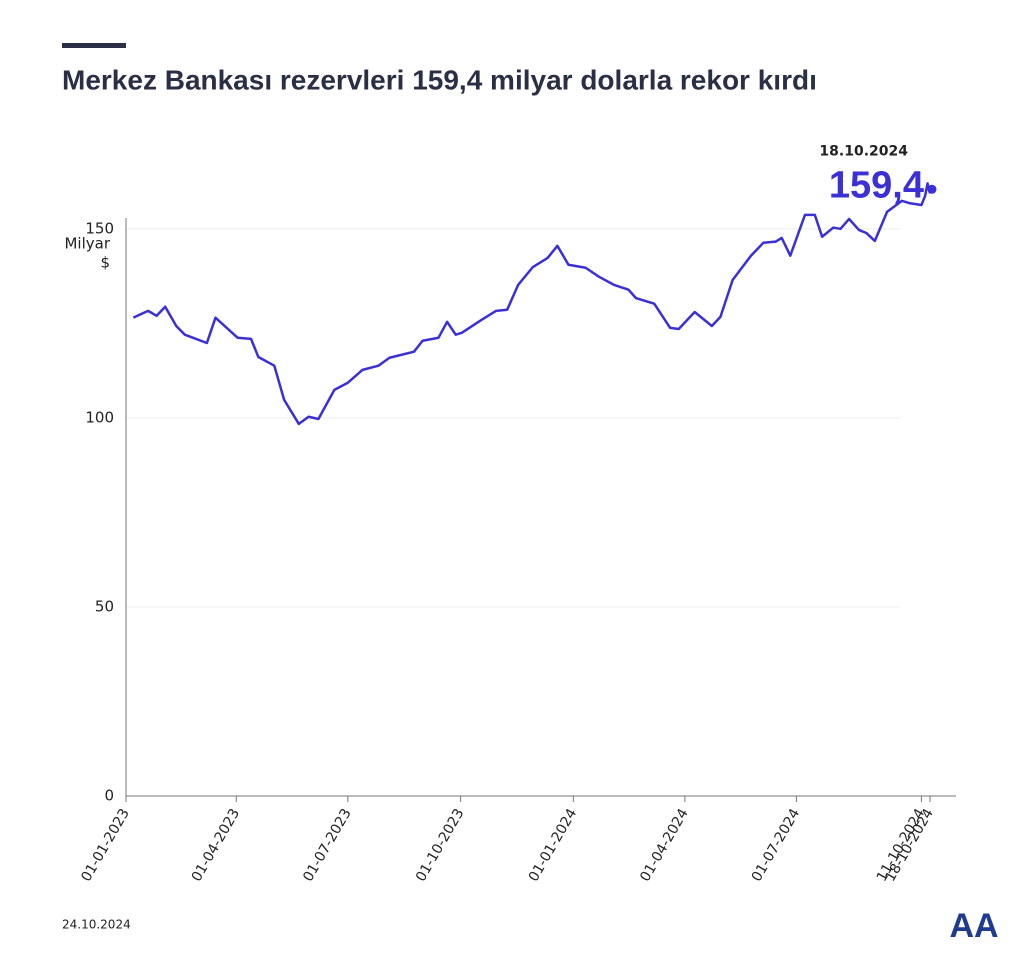 The height and width of the screenshot is (972, 1024). What do you see at coordinates (94, 45) in the screenshot?
I see `title-bar` at bounding box center [94, 45].